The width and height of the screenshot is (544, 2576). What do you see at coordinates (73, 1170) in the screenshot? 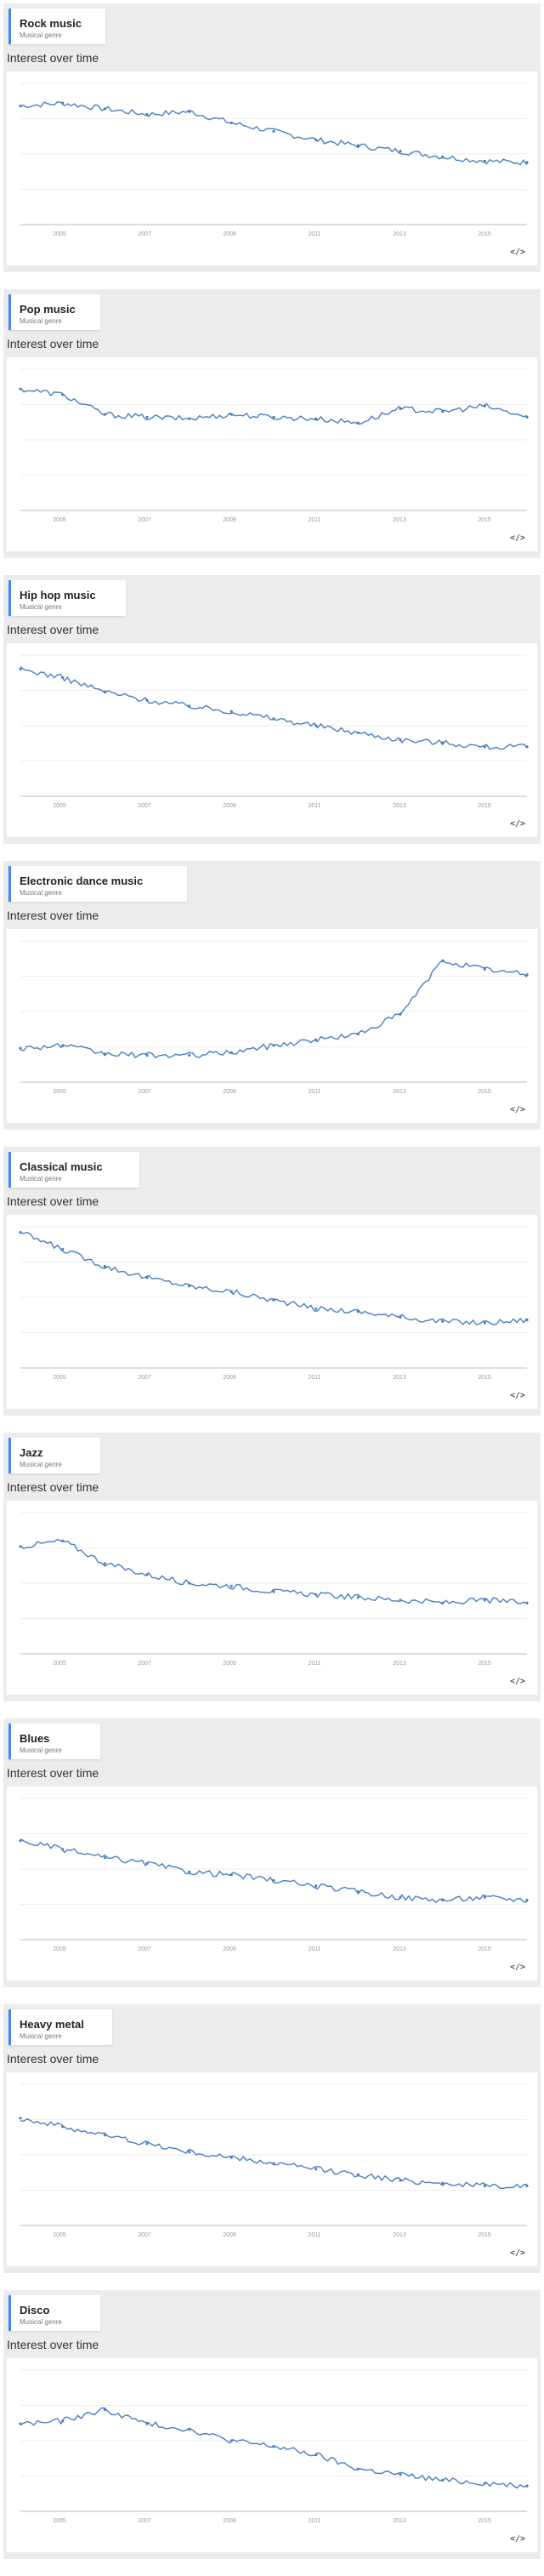
I see `search-term-card: Classical music Musical genre` at bounding box center [73, 1170].